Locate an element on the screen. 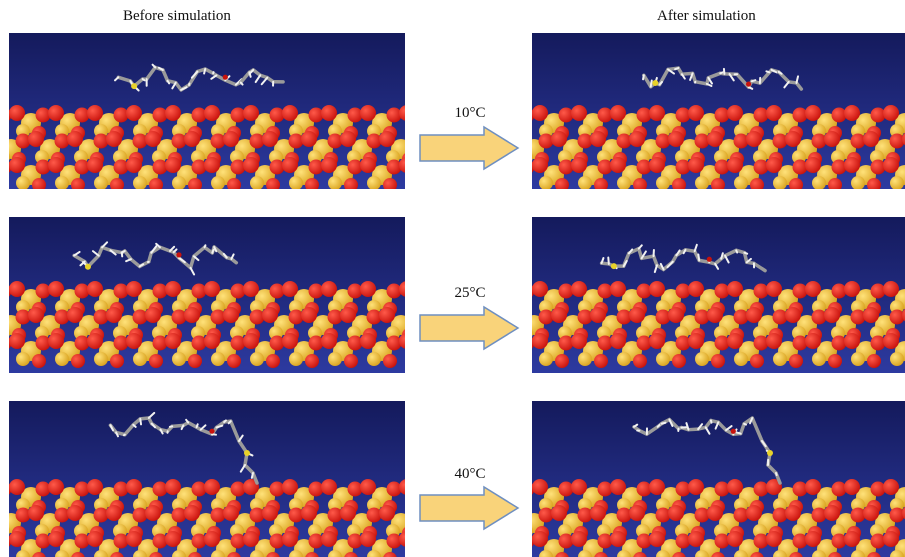 The image size is (905, 557). molecule-bond is located at coordinates (701, 83).